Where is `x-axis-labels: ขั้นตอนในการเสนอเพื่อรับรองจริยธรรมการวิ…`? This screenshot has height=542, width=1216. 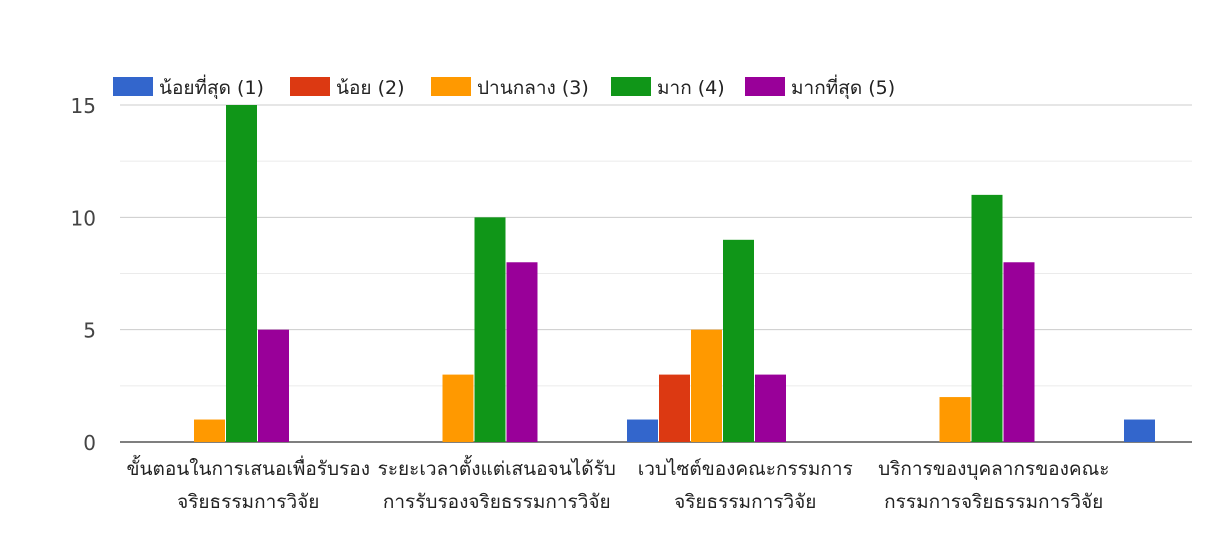 x-axis-labels: ขั้นตอนในการเสนอเพื่อรับรองจริยธรรมการวิ… is located at coordinates (618, 484).